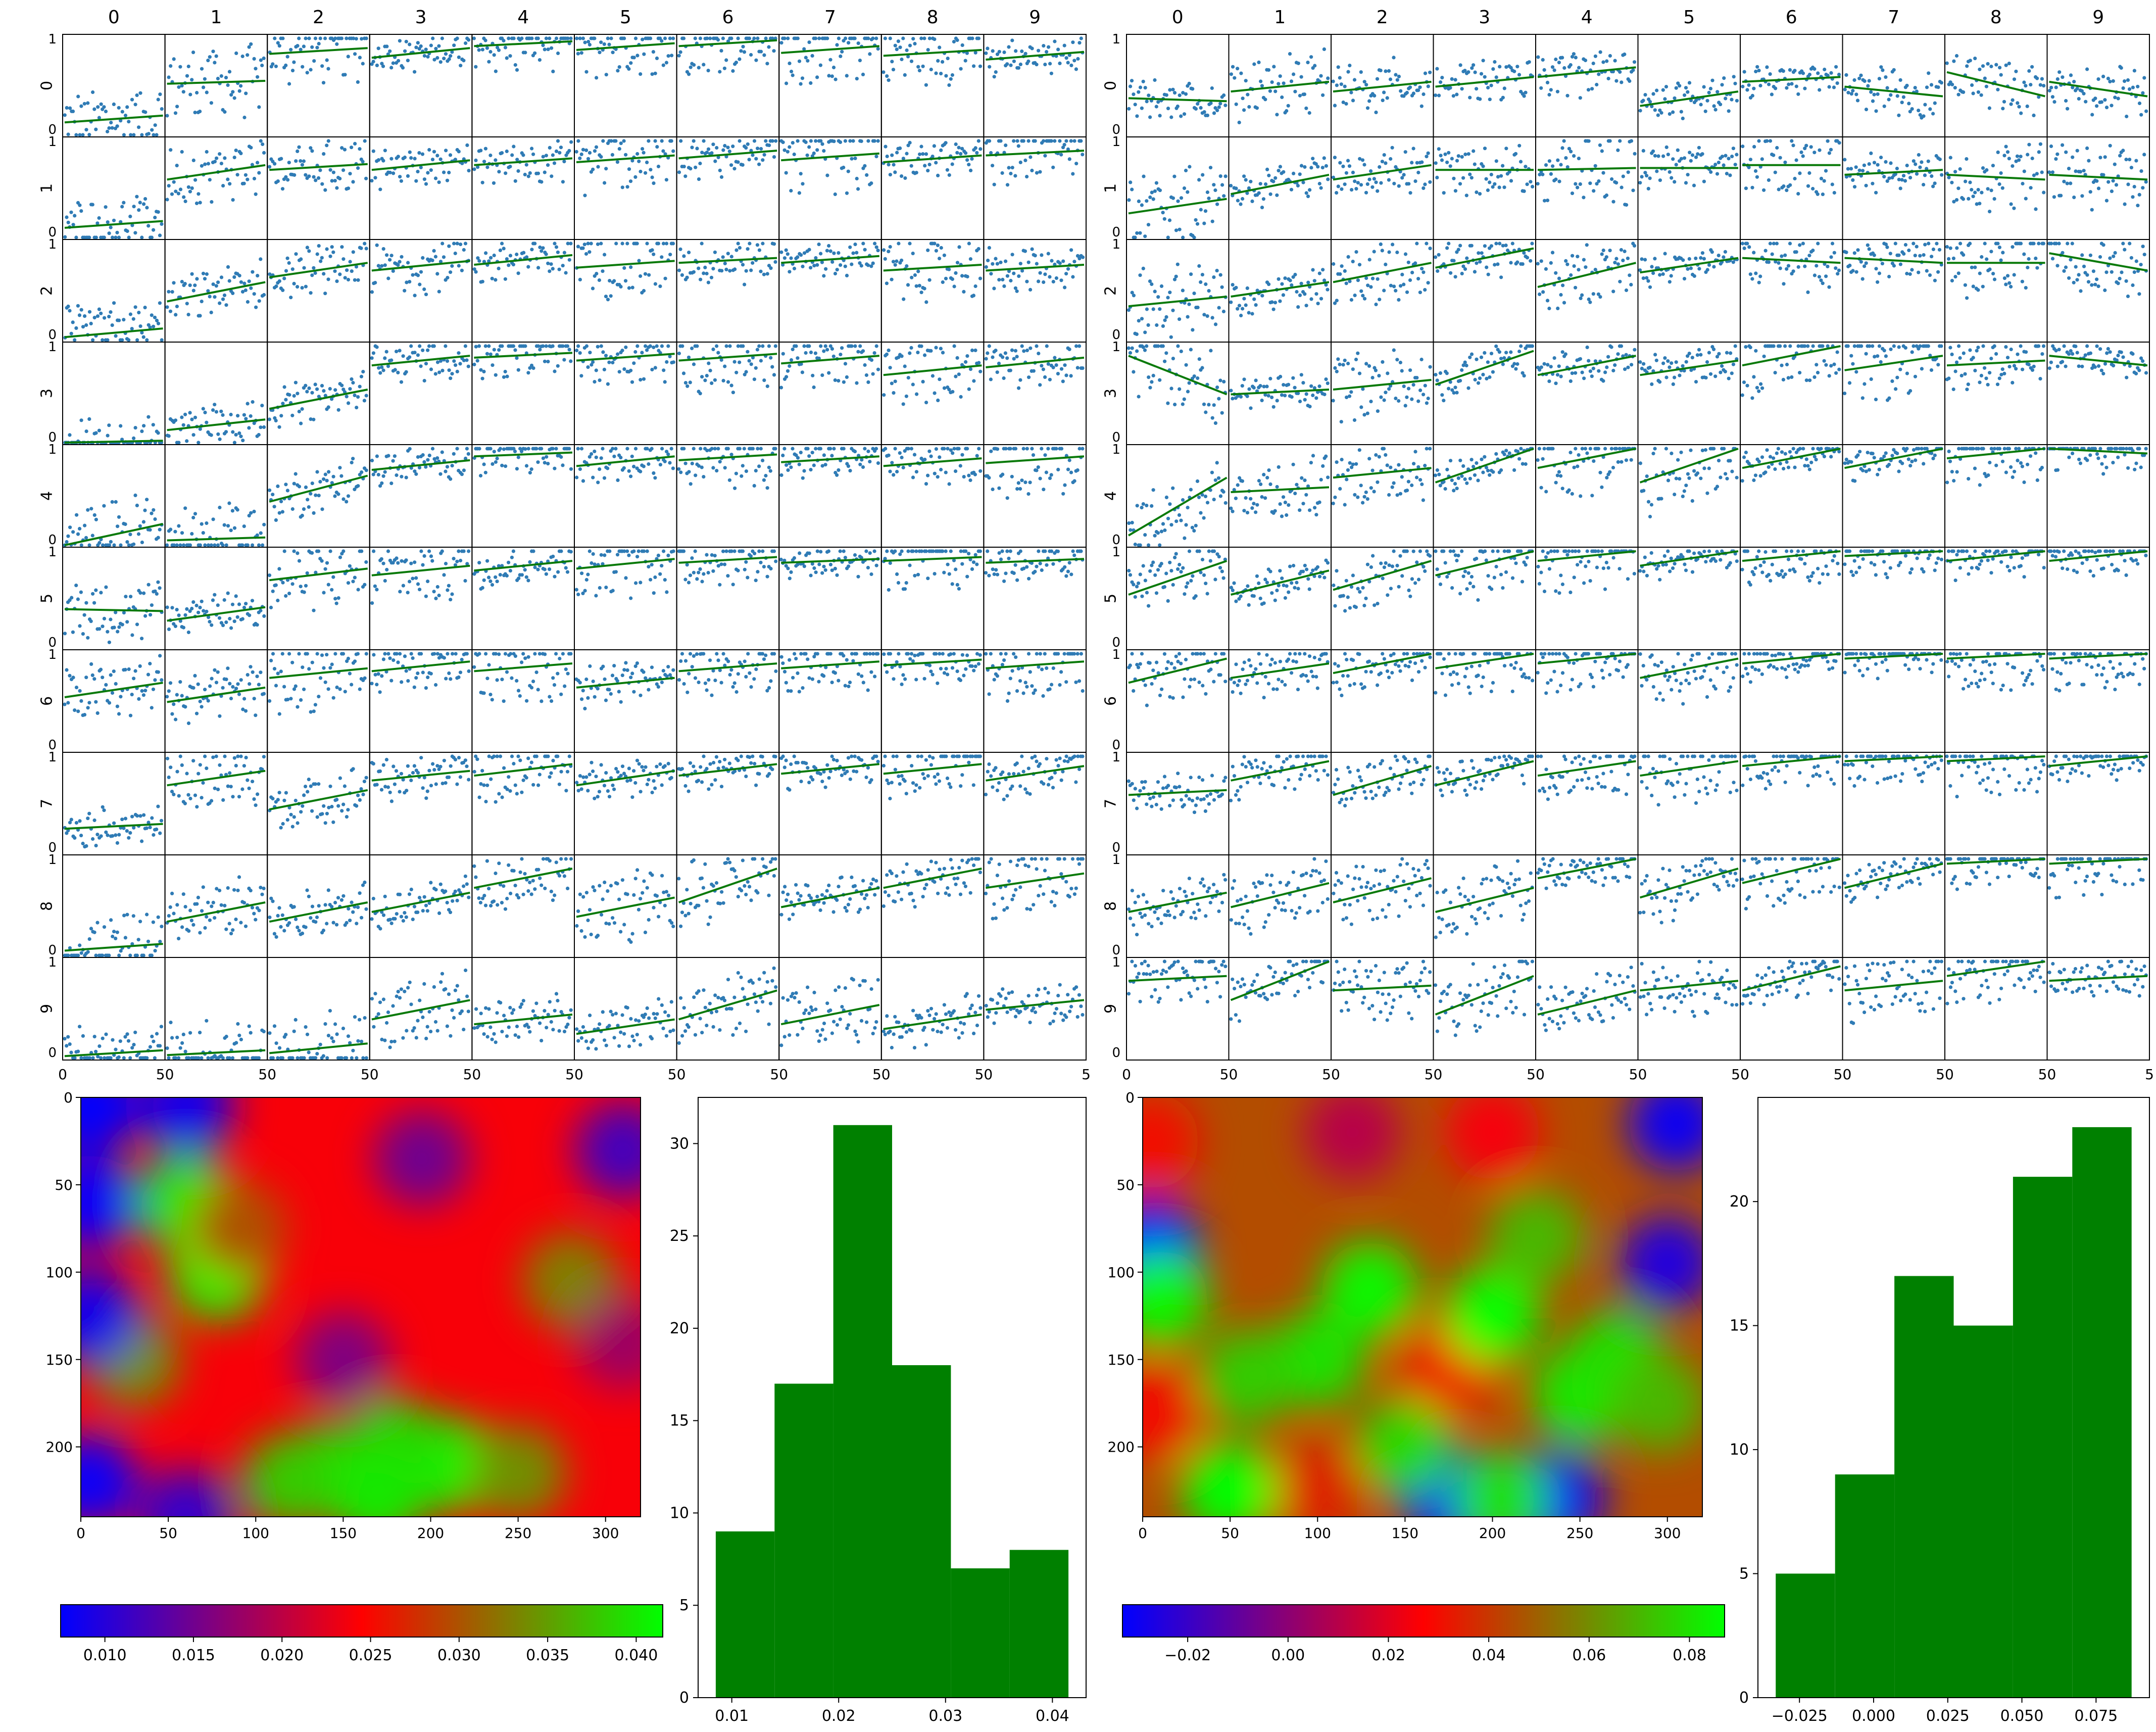 The height and width of the screenshot is (1732, 2156). Describe the element at coordinates (1035, 17) in the screenshot. I see `column-header-label: 9` at that location.